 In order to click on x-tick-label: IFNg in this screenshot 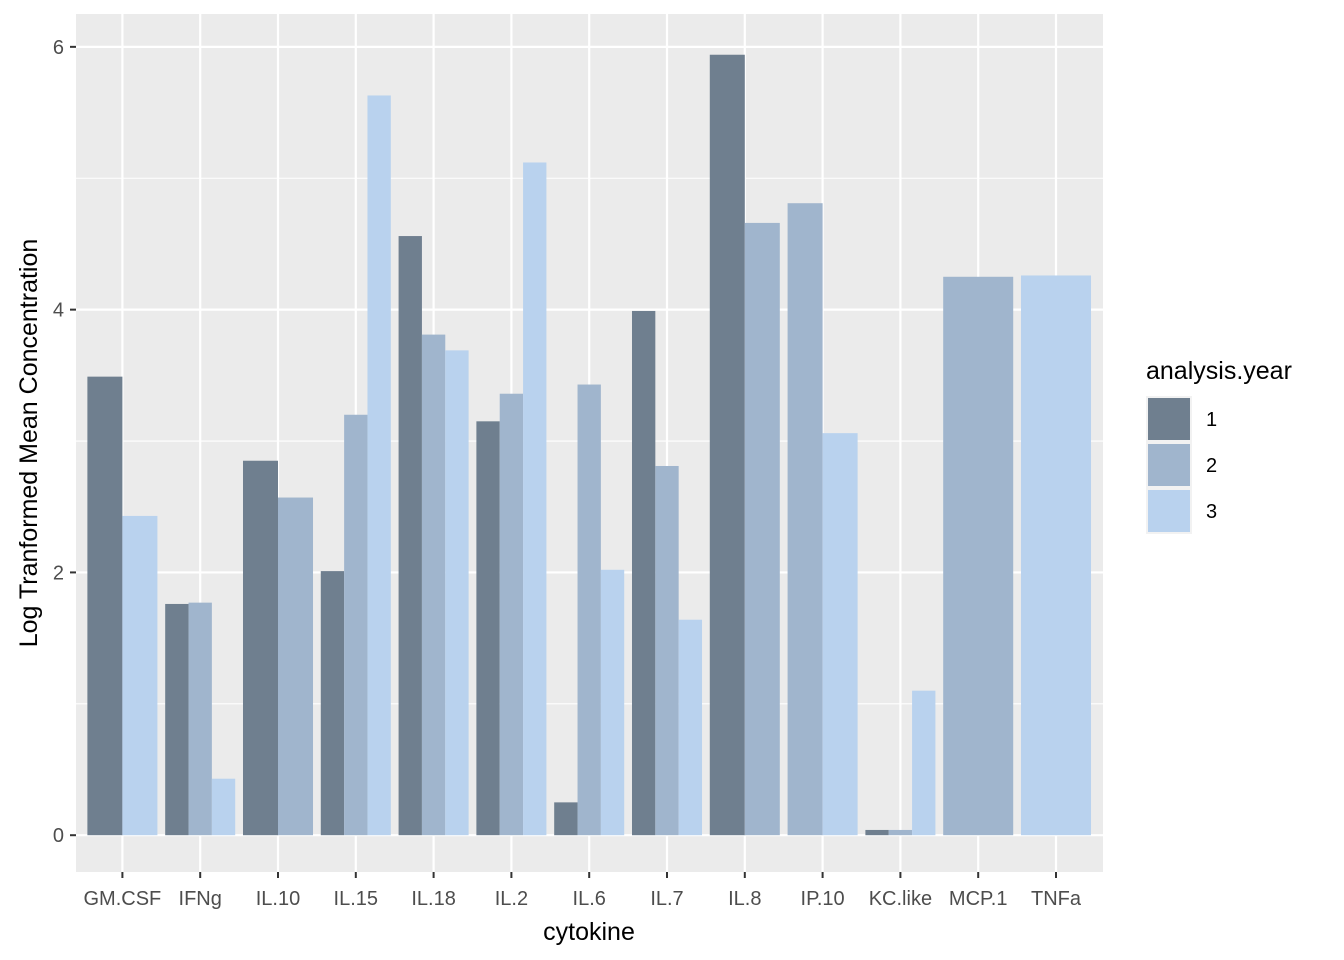, I will do `click(200, 899)`.